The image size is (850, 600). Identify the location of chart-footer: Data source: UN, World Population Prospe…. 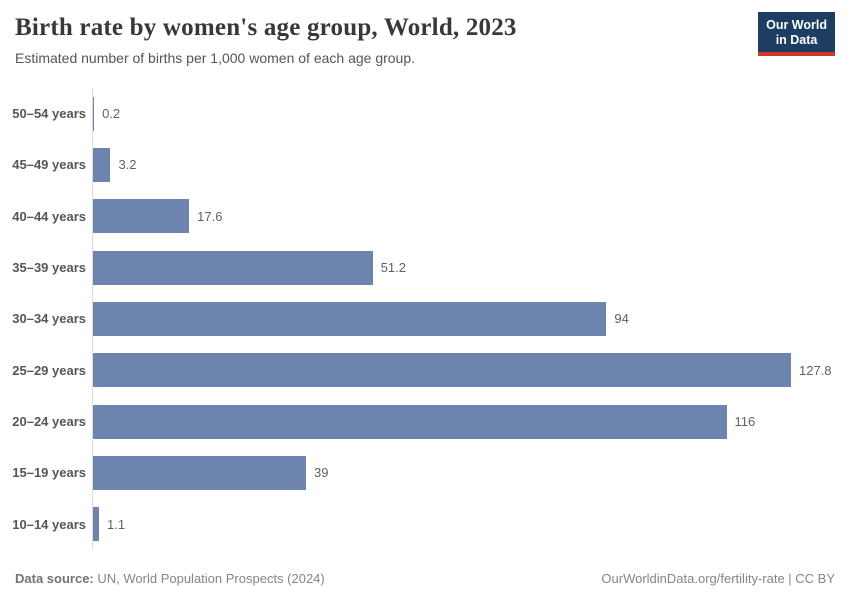
(425, 578).